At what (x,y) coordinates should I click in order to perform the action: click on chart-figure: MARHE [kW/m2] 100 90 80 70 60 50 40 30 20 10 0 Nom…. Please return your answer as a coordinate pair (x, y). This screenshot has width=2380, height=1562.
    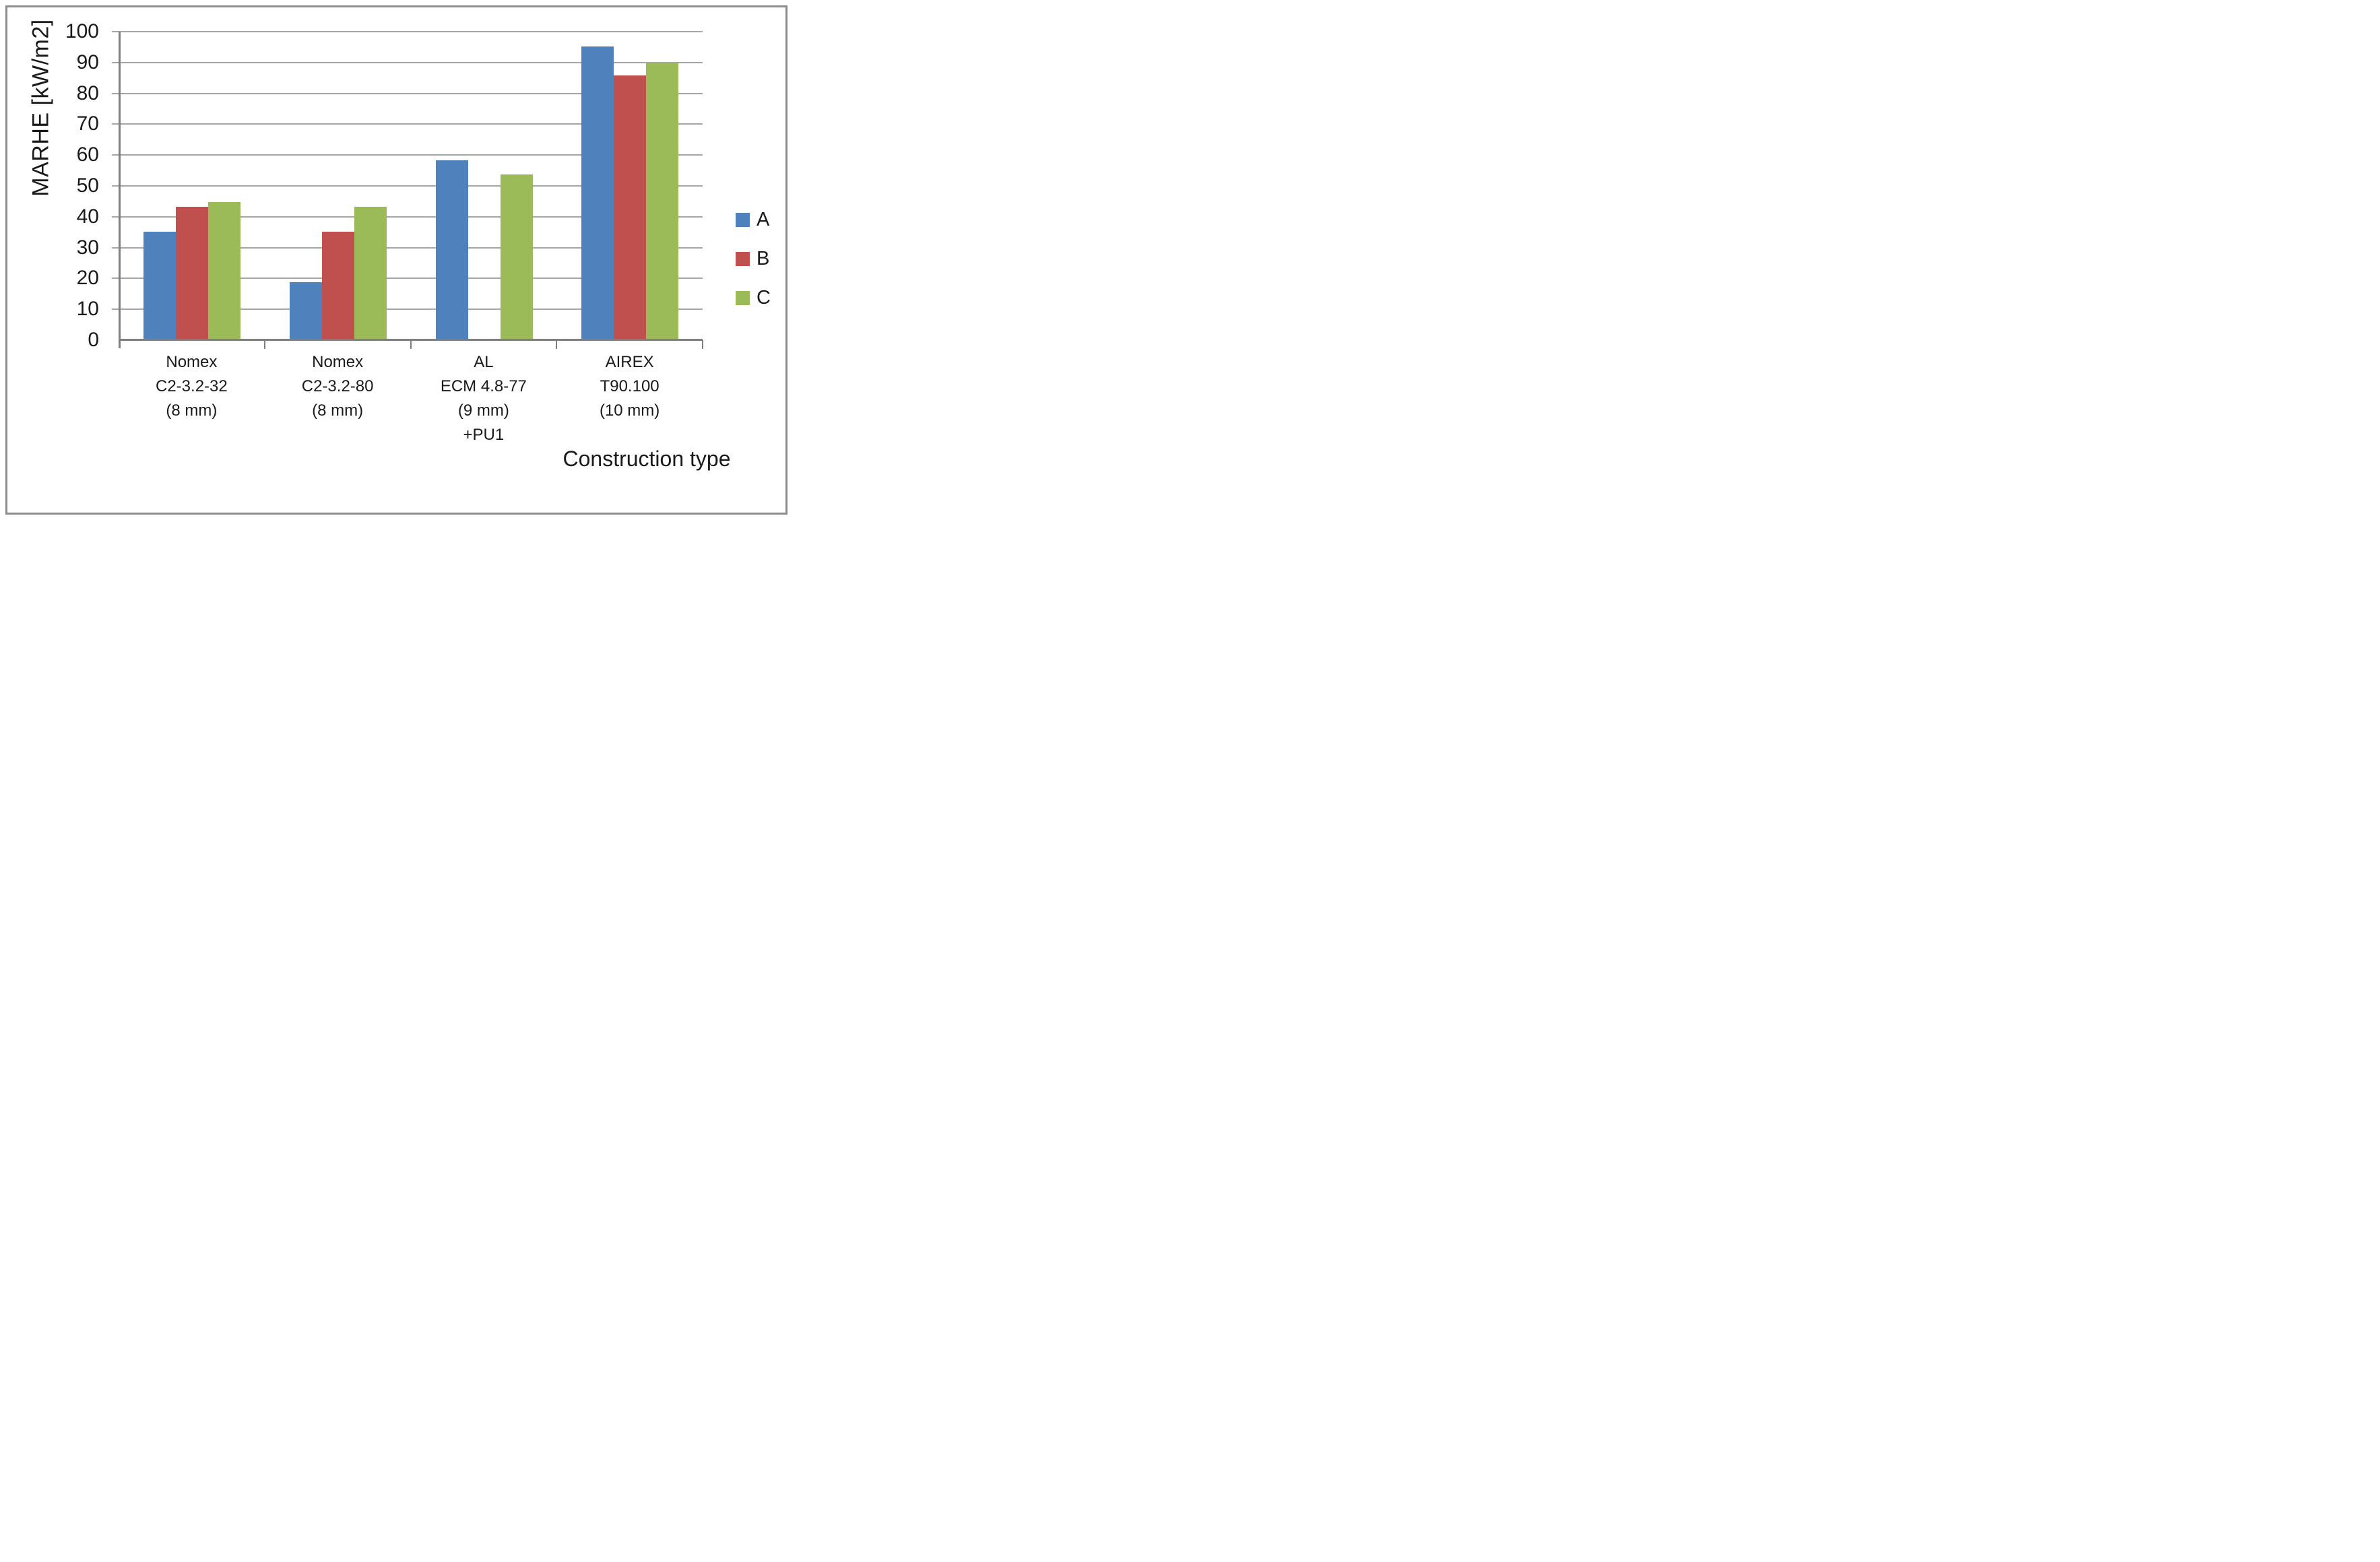
    Looking at the image, I should click on (397, 261).